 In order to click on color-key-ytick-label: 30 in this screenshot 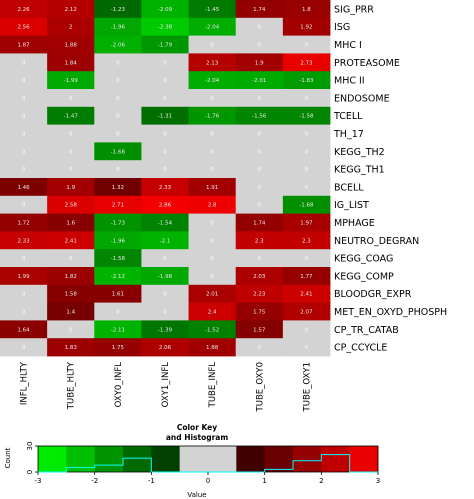, I will do `click(30, 446)`.